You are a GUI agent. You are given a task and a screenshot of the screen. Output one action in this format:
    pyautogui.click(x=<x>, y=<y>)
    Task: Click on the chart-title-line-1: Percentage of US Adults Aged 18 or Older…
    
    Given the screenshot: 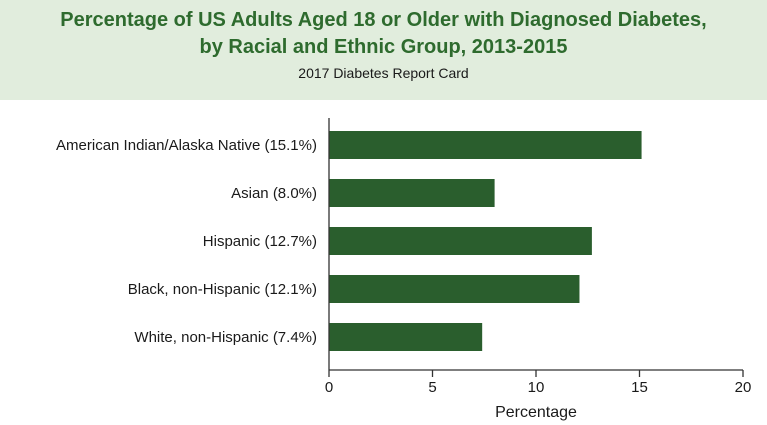 What is the action you would take?
    pyautogui.click(x=383, y=20)
    